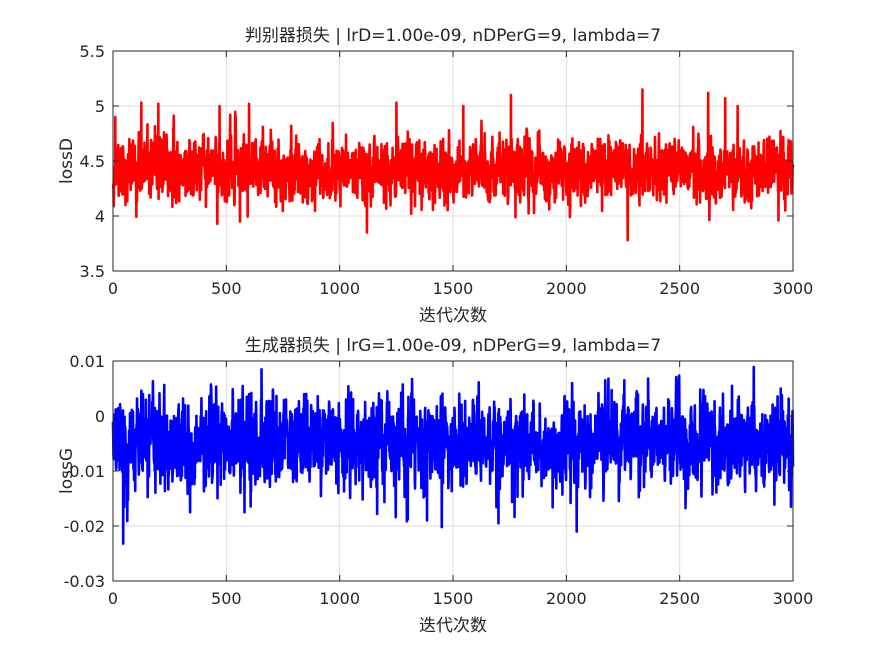 This screenshot has height=656, width=875. Describe the element at coordinates (793, 598) in the screenshot. I see `x-tick-label-lossG: 3000` at that location.